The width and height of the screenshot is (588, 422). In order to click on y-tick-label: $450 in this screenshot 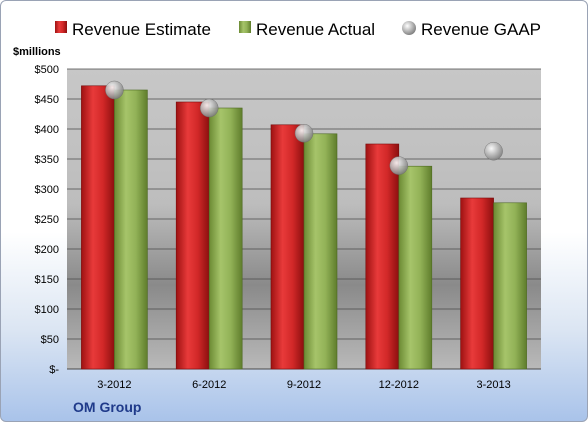, I will do `click(47, 100)`.